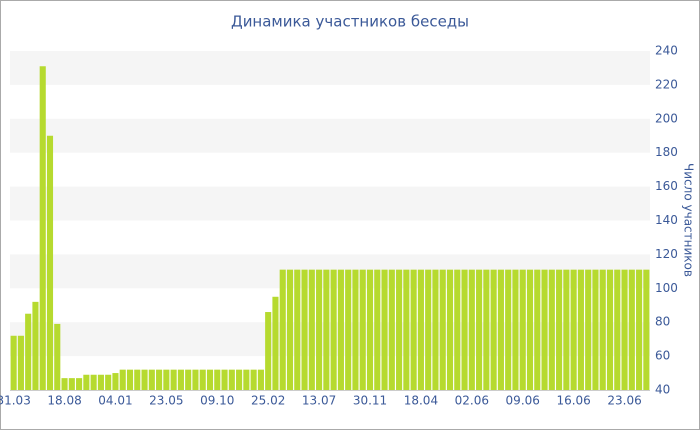 Image resolution: width=700 pixels, height=430 pixels. I want to click on y-tick-label: 100, so click(666, 288).